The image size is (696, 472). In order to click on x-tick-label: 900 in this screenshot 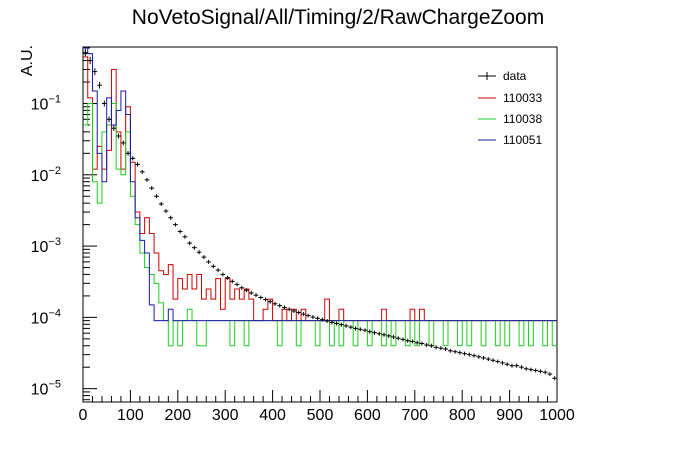, I will do `click(509, 415)`.